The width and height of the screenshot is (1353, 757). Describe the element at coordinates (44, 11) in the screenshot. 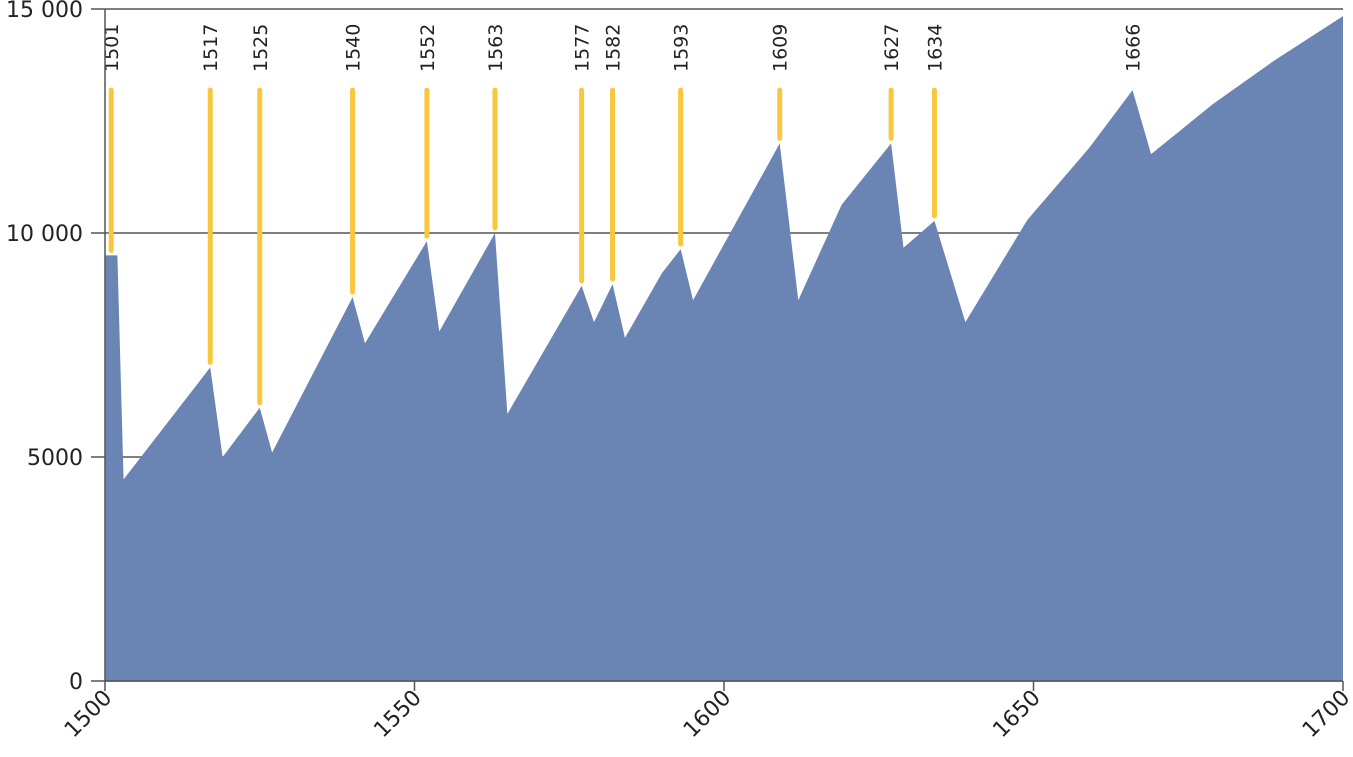

I see `y-tick-label: 15 000` at that location.